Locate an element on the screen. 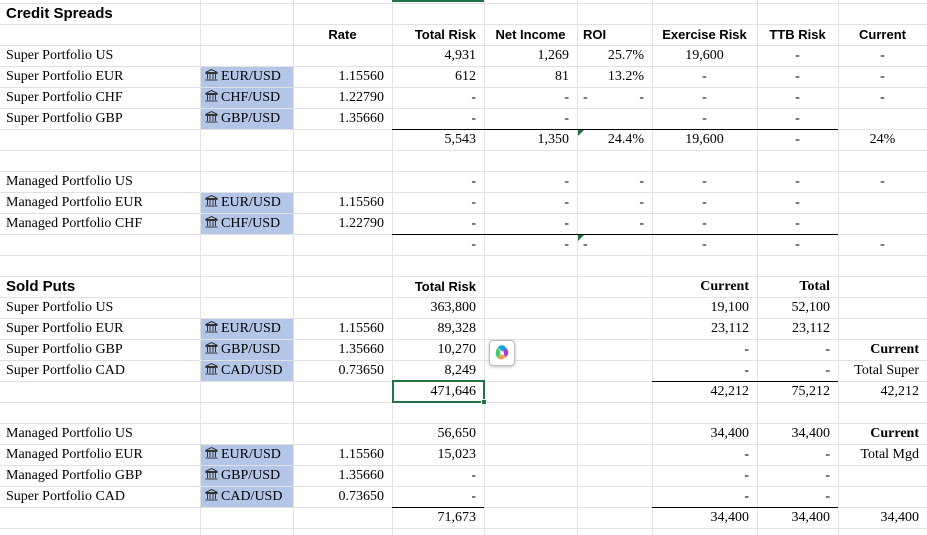  net-income-sum: 1,350 is located at coordinates (553, 139).